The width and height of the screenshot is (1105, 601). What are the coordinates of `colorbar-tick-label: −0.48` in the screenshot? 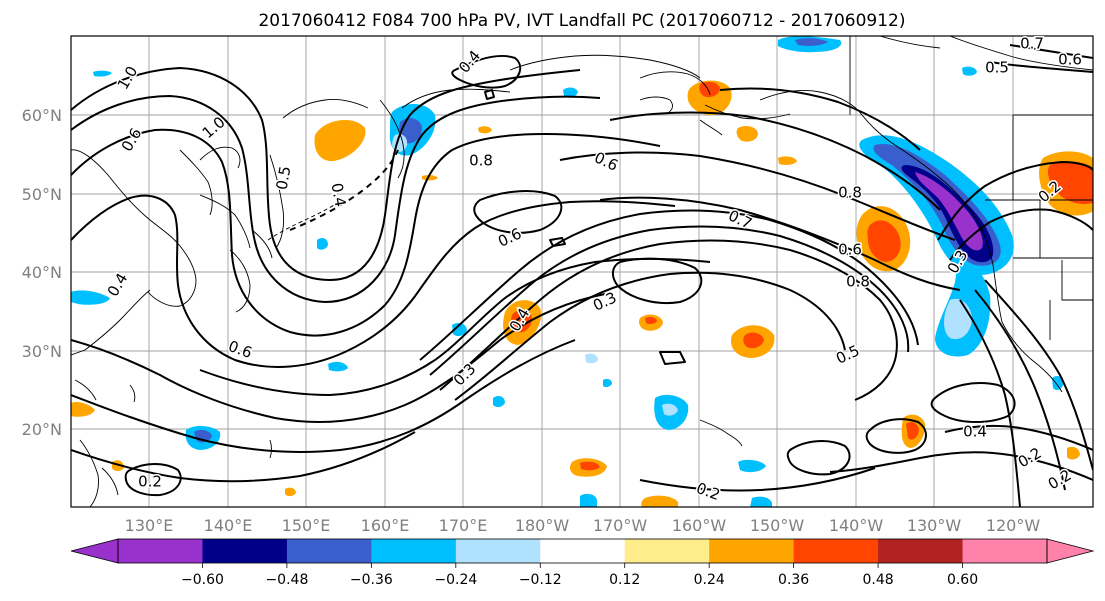 It's located at (286, 580).